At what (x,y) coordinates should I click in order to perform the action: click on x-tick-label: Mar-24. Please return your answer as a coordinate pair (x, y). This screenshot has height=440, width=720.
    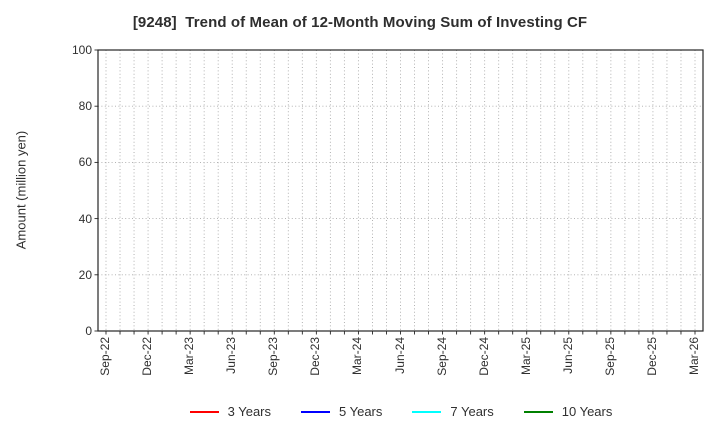
    Looking at the image, I should click on (357, 356).